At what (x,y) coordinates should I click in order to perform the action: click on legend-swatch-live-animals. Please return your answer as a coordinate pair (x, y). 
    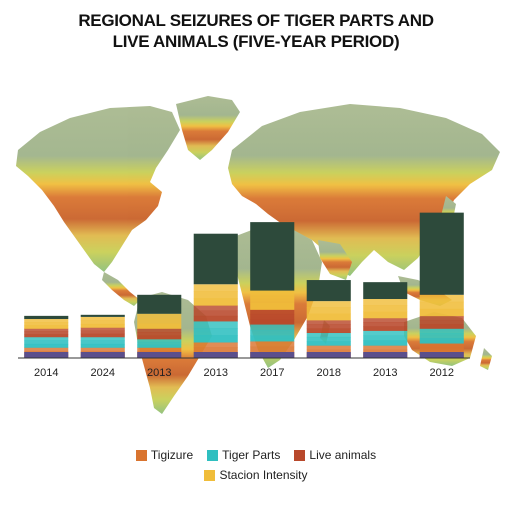
    Looking at the image, I should click on (300, 455).